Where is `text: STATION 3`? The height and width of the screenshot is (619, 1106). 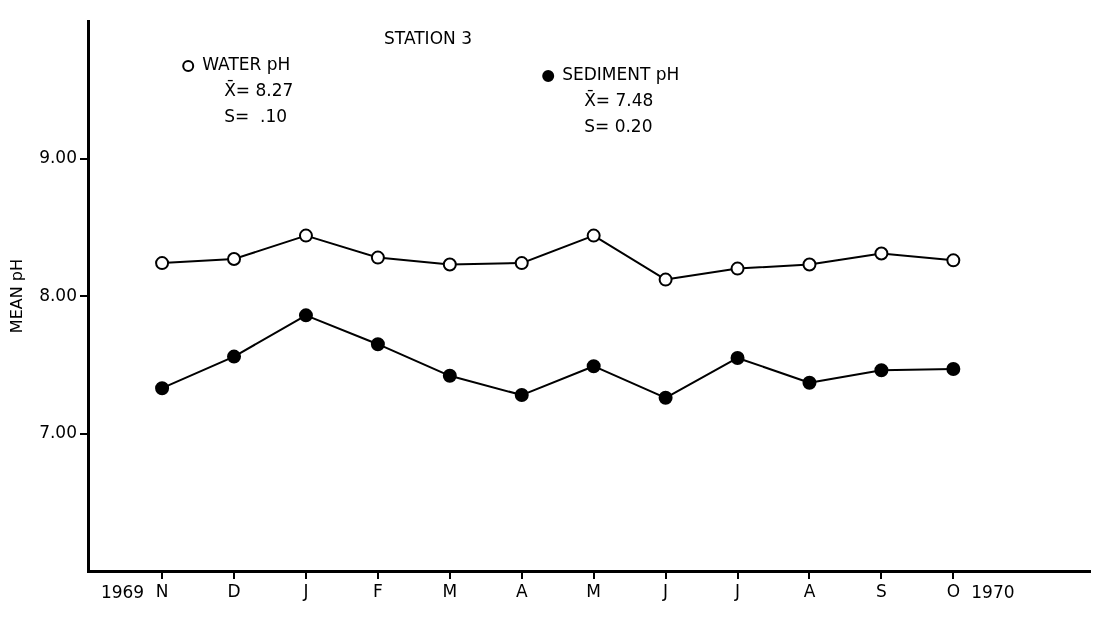
text: STATION 3 is located at coordinates (428, 38).